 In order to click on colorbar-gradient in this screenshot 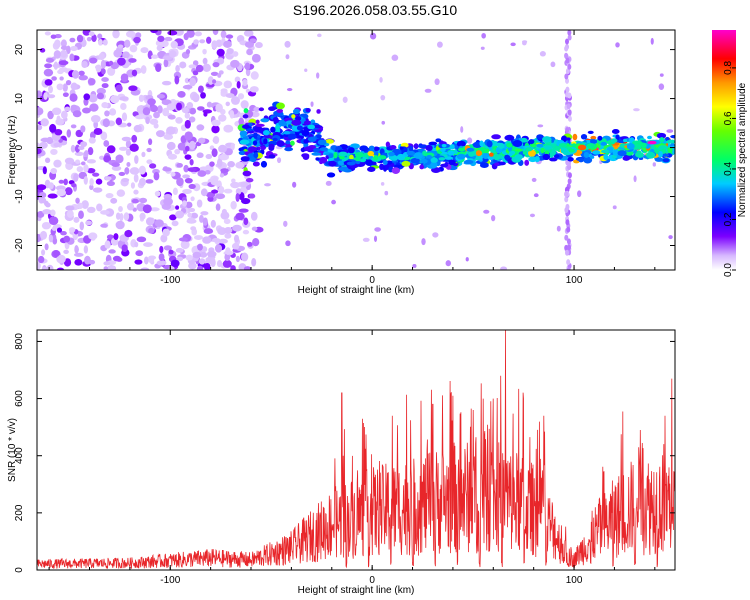, I will do `click(724, 150)`.